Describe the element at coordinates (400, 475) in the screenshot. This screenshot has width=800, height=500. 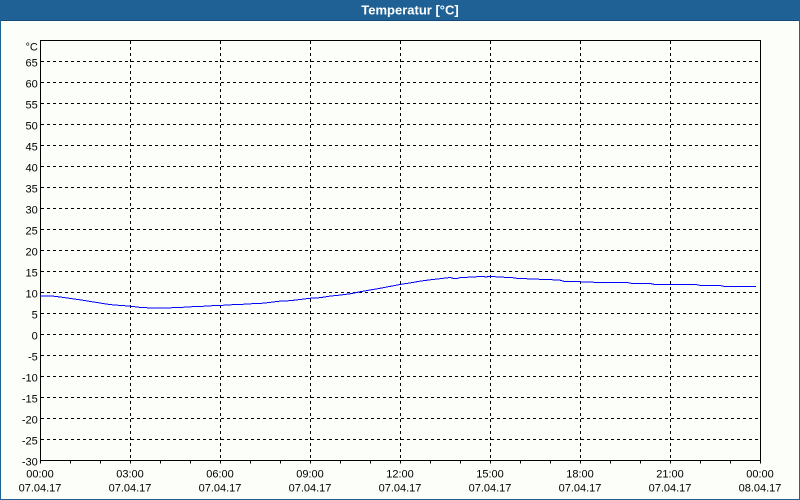
I see `svg-text: 12:00` at that location.